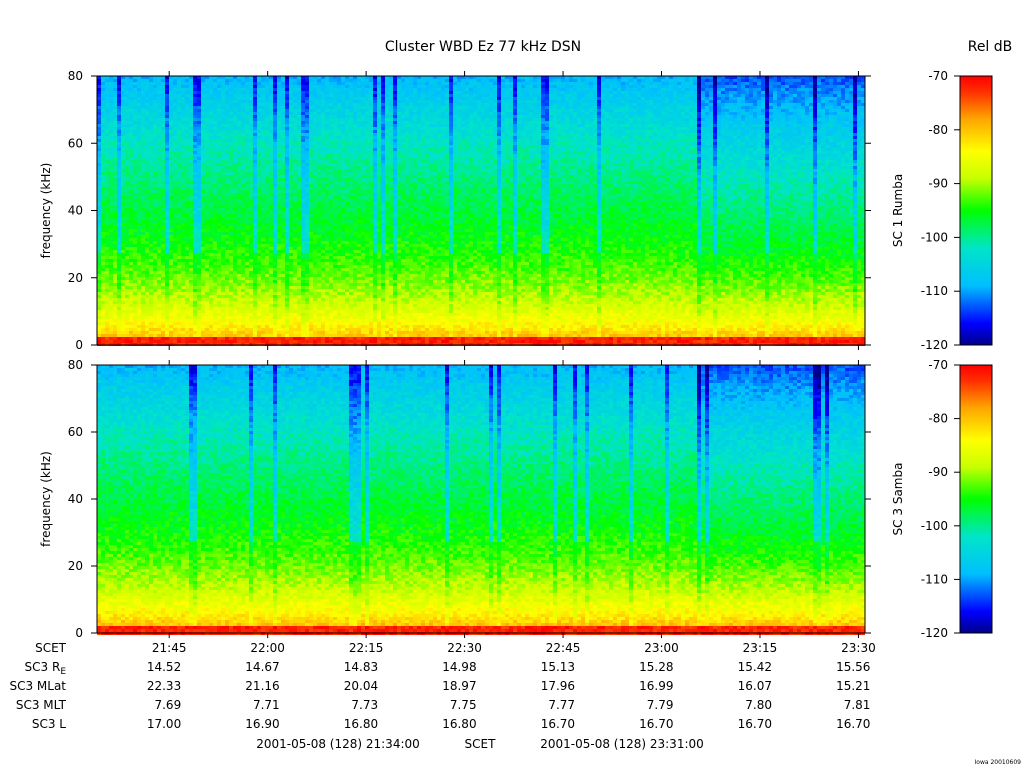  I want to click on ephemeris-value: 18.97, so click(459, 686).